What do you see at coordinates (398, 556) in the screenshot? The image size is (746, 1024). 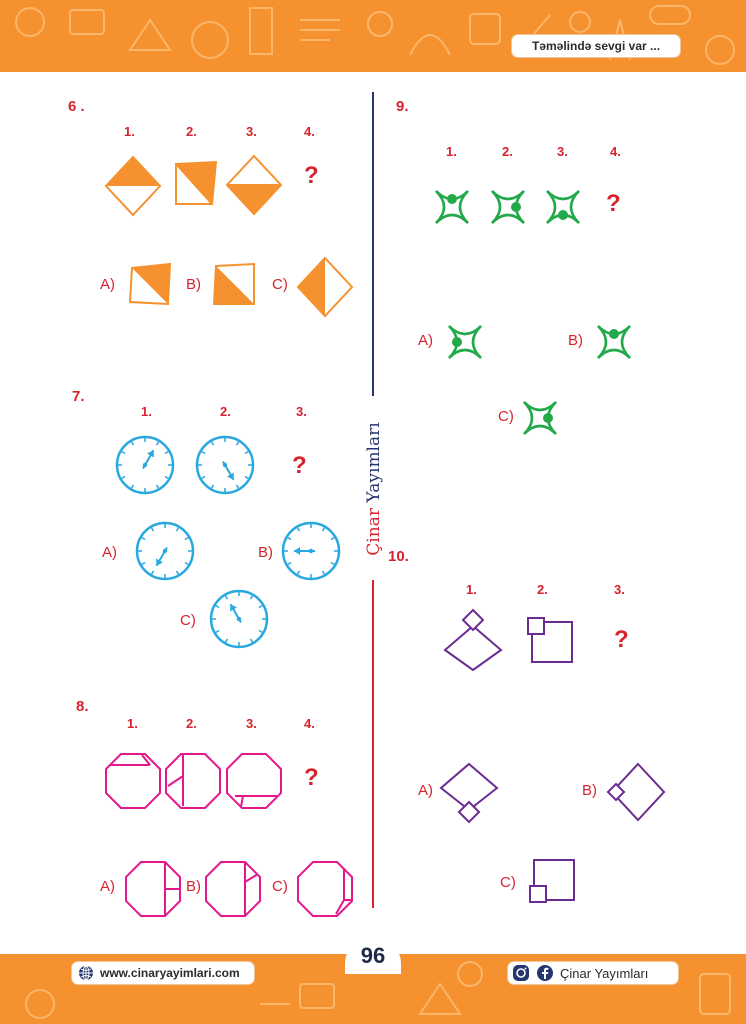 I see `question-10-number: 10.` at bounding box center [398, 556].